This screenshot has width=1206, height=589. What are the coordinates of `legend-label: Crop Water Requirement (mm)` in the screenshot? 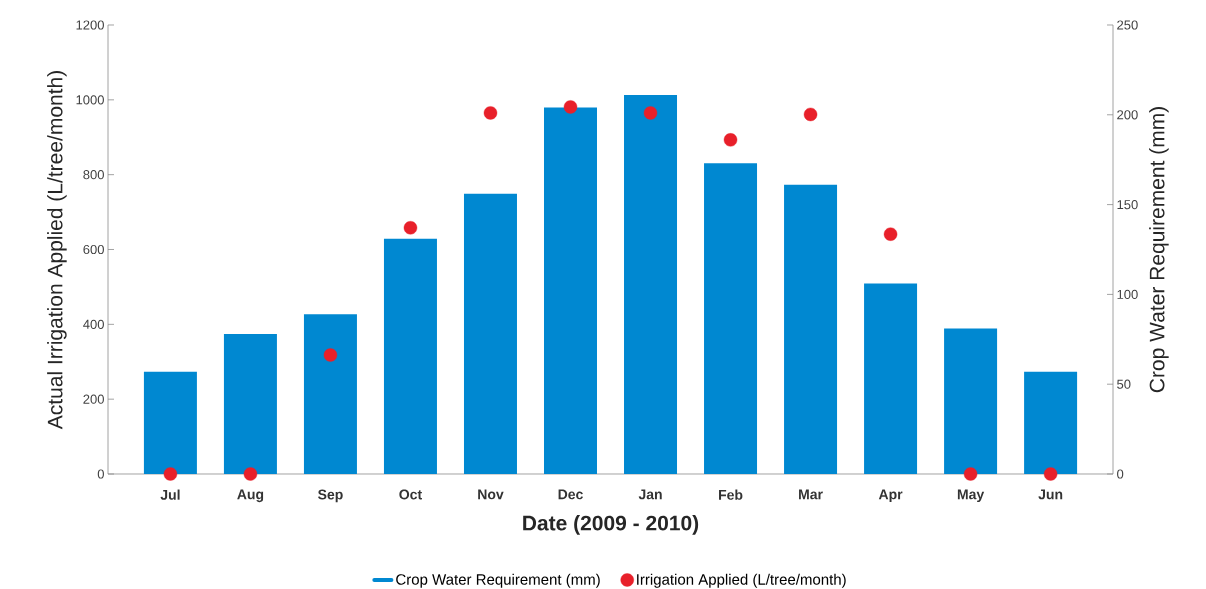 It's located at (498, 580).